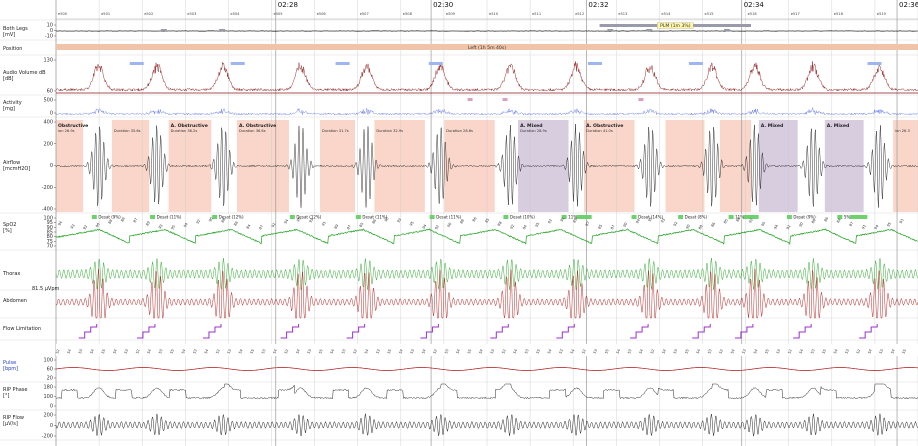 The width and height of the screenshot is (918, 446). What do you see at coordinates (48, 61) in the screenshot?
I see `tick-label: 130` at bounding box center [48, 61].